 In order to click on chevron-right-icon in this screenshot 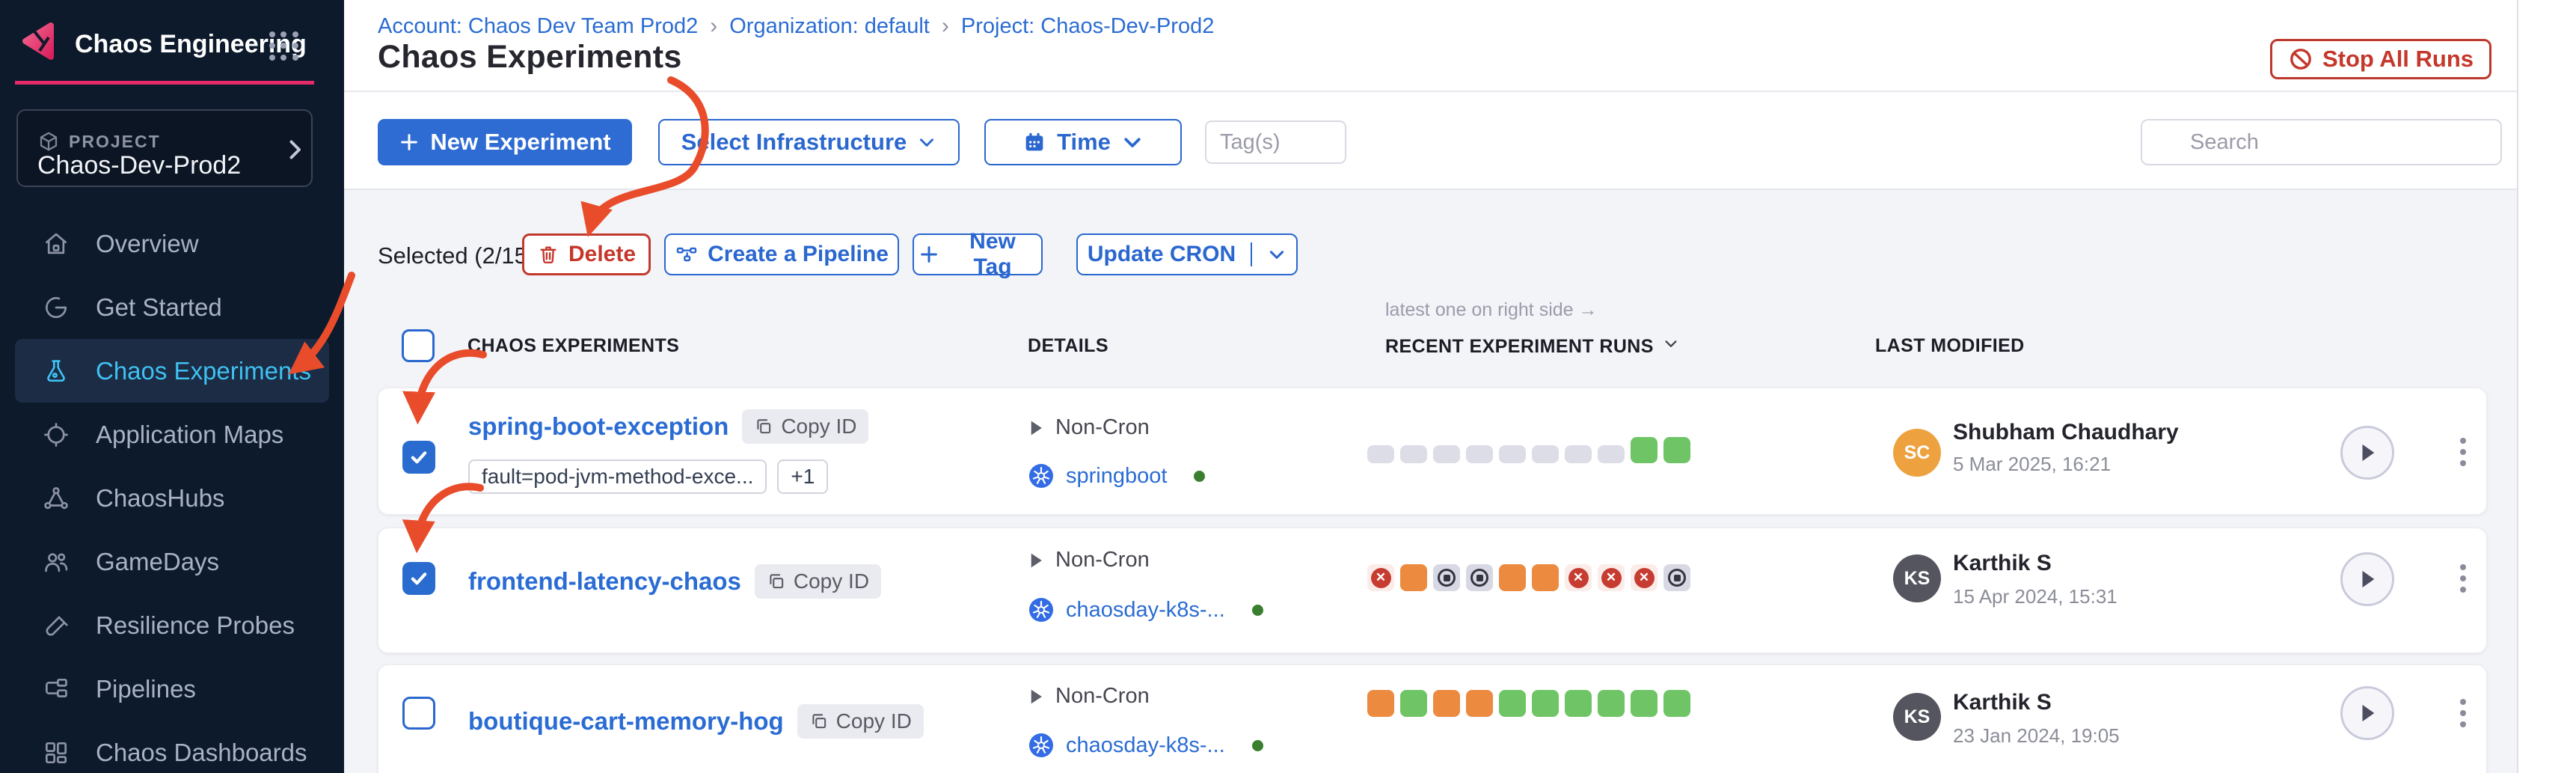, I will do `click(294, 150)`.